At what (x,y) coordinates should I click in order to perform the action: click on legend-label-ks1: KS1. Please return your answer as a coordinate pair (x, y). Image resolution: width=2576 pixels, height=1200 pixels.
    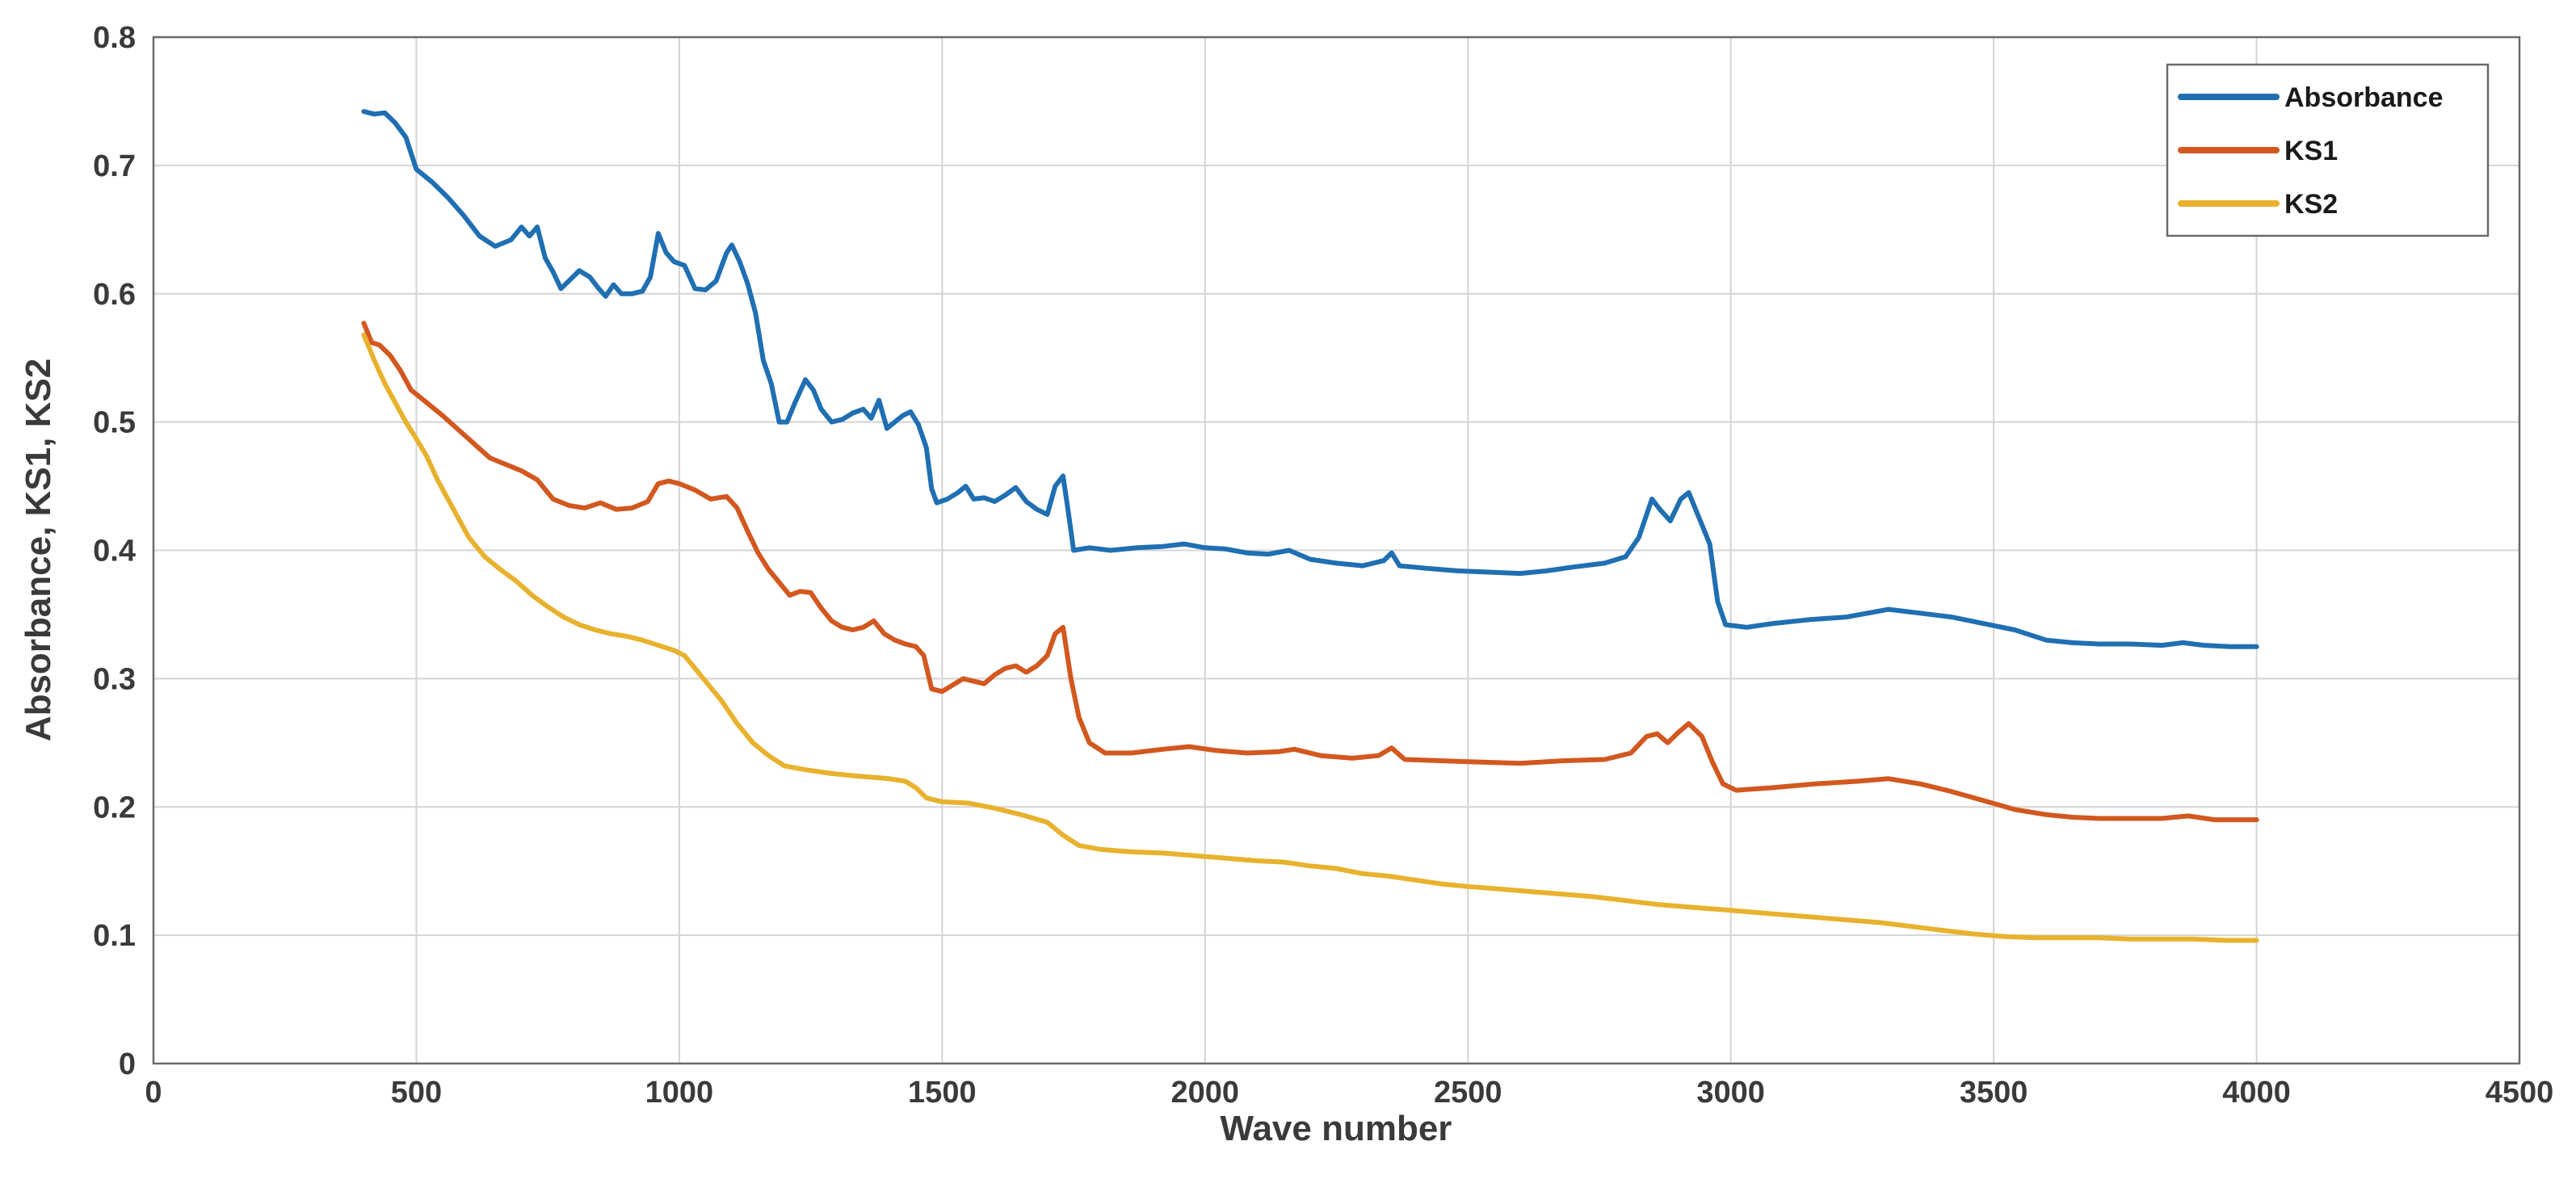
    Looking at the image, I should click on (2311, 151).